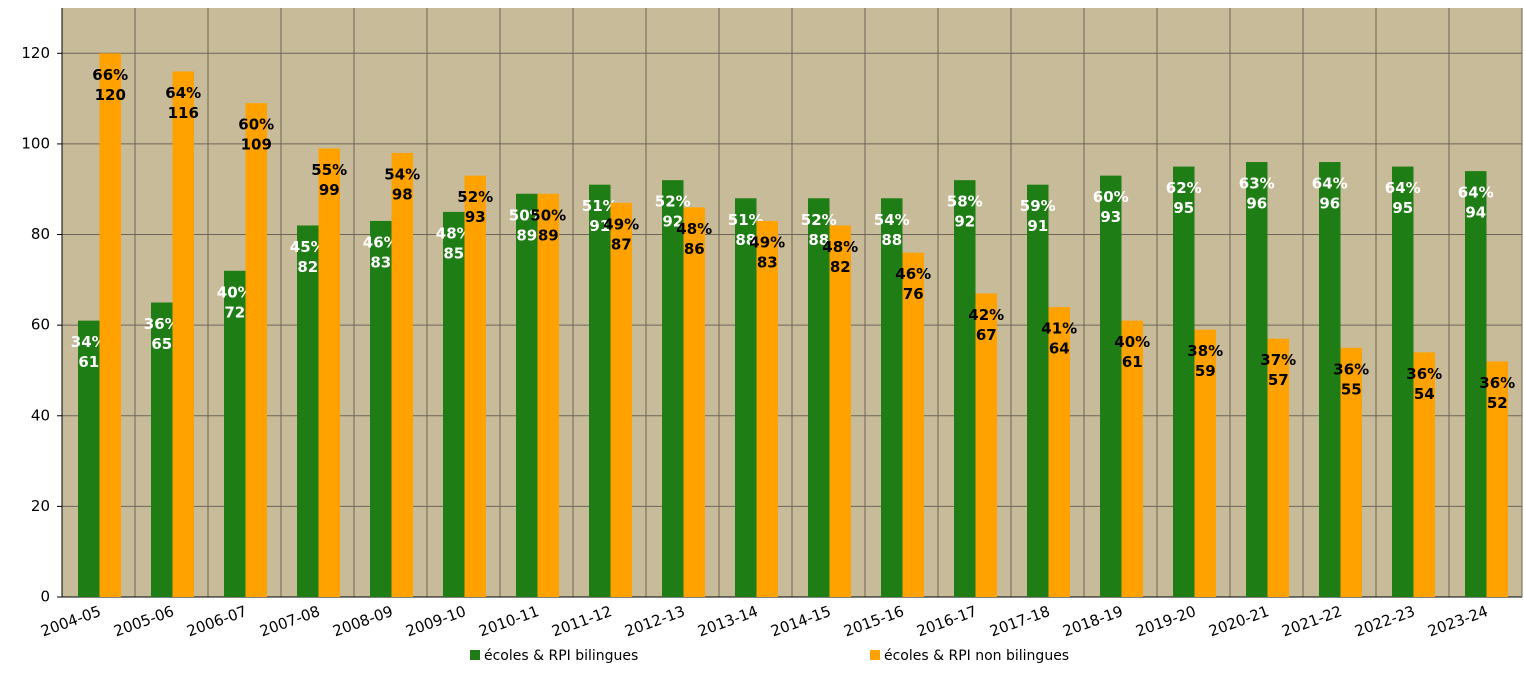 The image size is (1524, 693). What do you see at coordinates (508, 621) in the screenshot?
I see `x-tick-label: 2010-11` at bounding box center [508, 621].